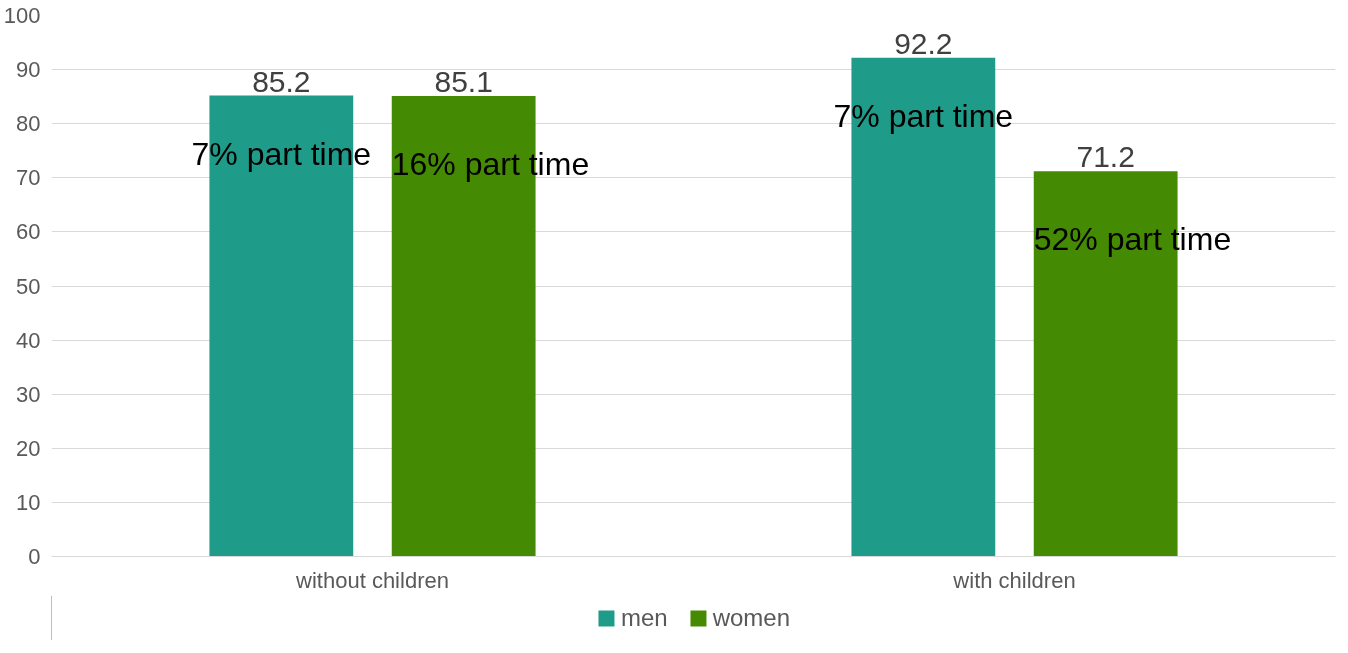 The width and height of the screenshot is (1348, 653). What do you see at coordinates (28, 286) in the screenshot?
I see `y-tick-label: 50` at bounding box center [28, 286].